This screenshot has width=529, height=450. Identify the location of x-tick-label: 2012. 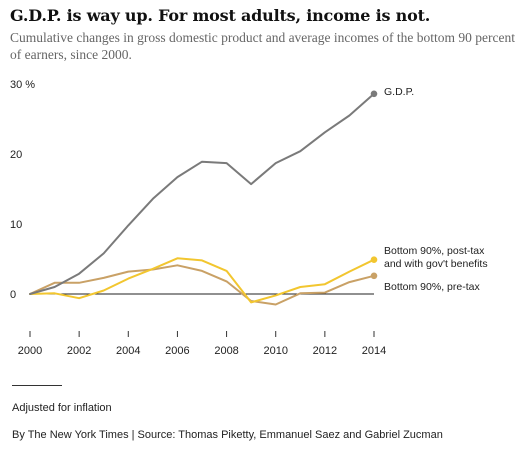
(325, 351).